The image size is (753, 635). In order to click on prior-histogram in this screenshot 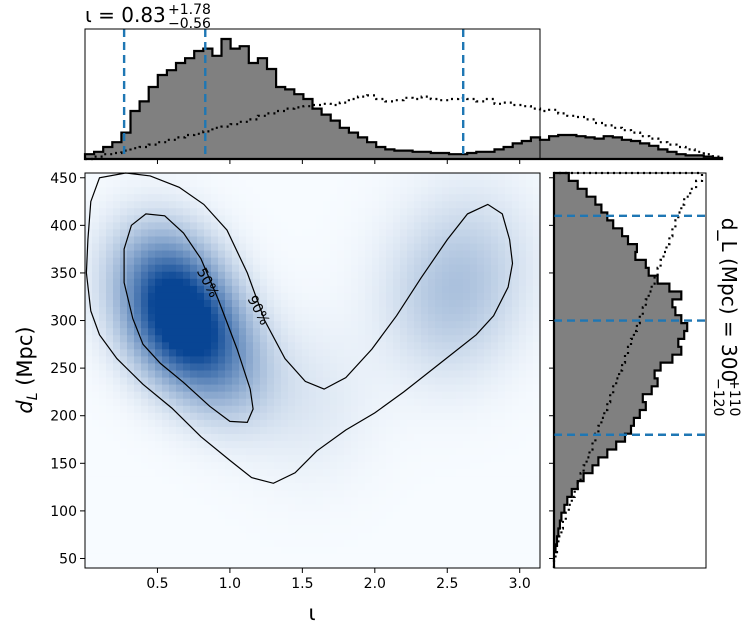, I will do `click(404, 127)`.